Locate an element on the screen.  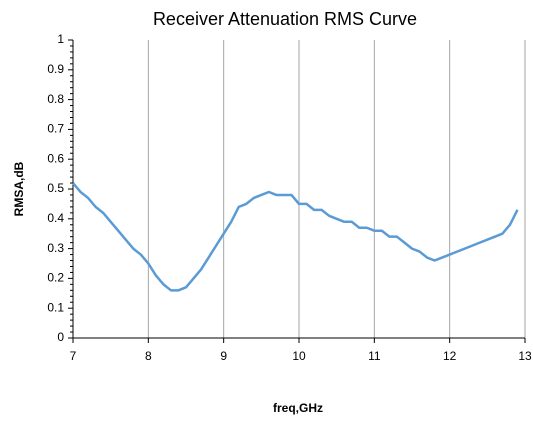
y-tick-label: 0.2 is located at coordinates (55, 278).